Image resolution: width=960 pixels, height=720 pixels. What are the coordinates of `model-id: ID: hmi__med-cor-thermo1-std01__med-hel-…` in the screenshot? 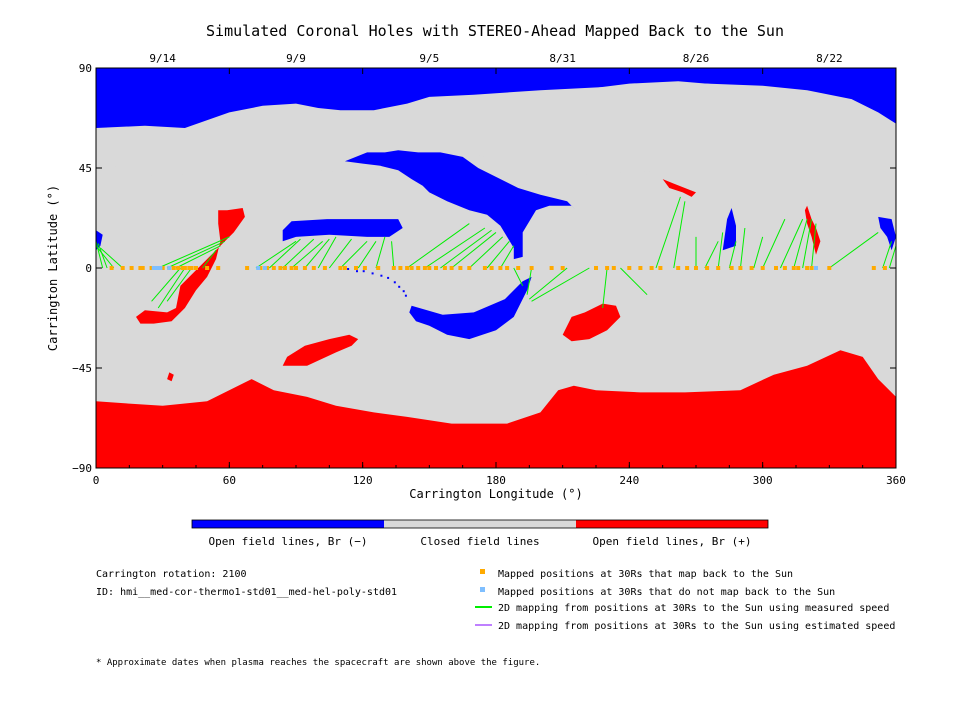 It's located at (246, 592).